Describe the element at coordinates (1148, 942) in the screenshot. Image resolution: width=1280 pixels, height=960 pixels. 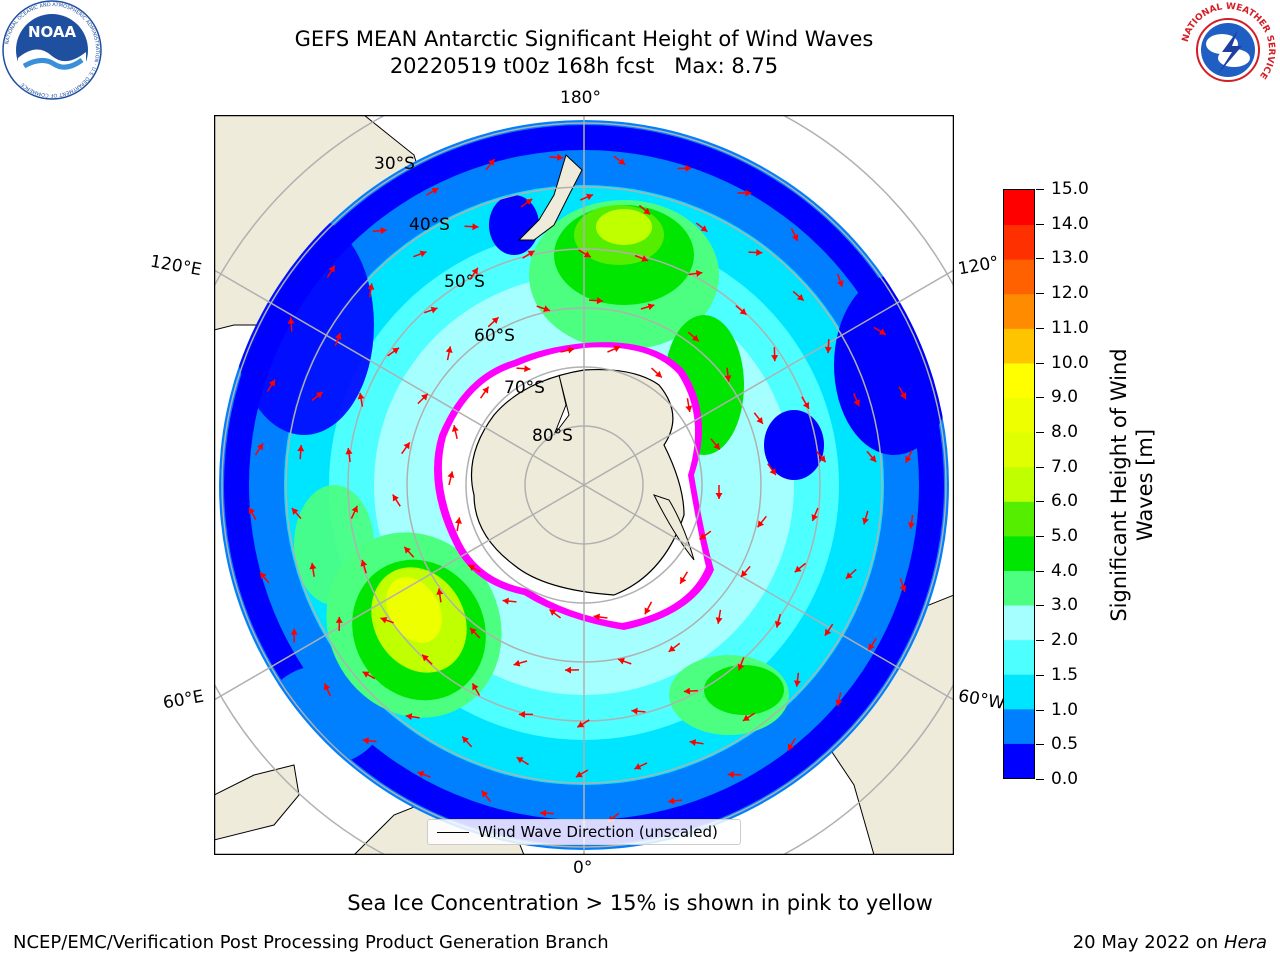
I see `footer-date: 20 May 2022 on` at that location.